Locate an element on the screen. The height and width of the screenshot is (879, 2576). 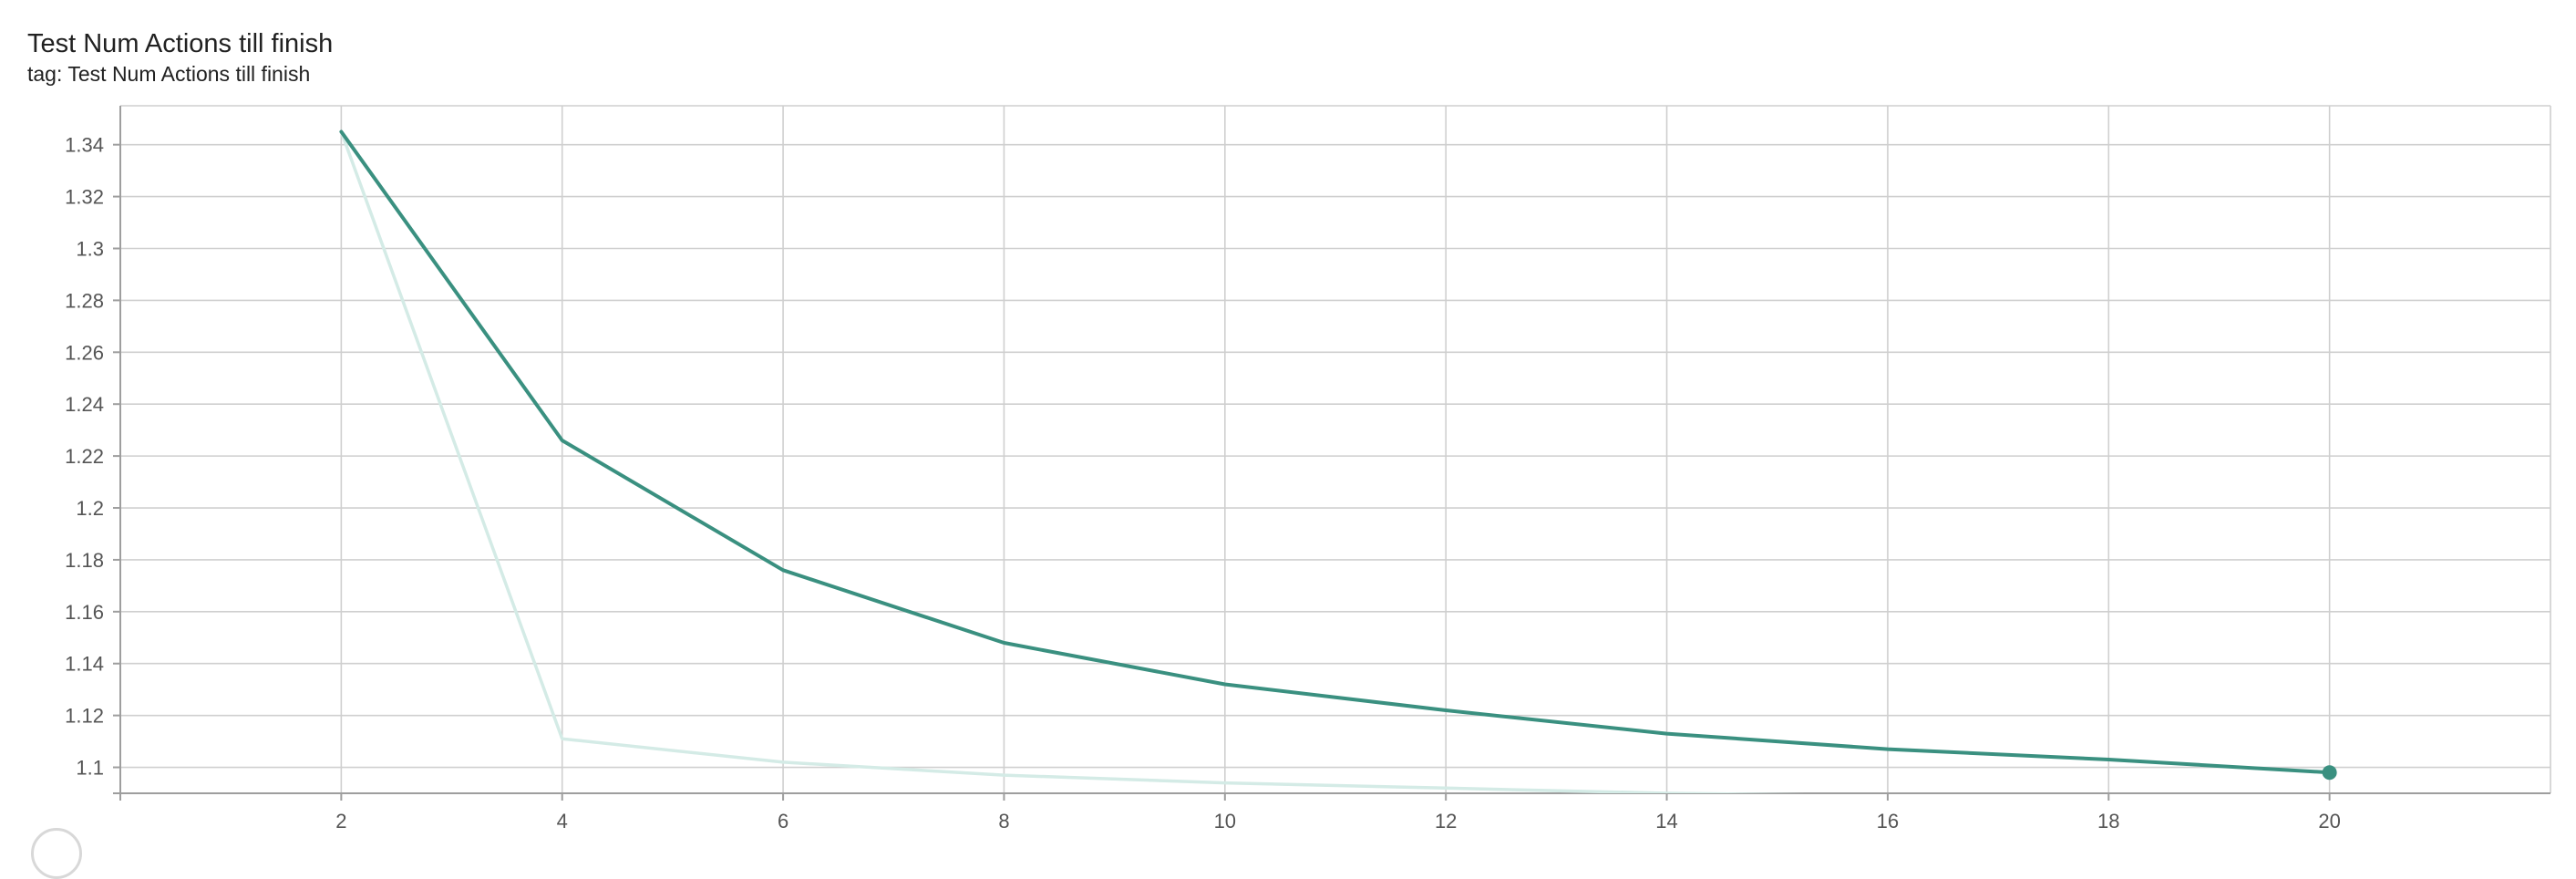
fit-domain-button is located at coordinates (56, 853).